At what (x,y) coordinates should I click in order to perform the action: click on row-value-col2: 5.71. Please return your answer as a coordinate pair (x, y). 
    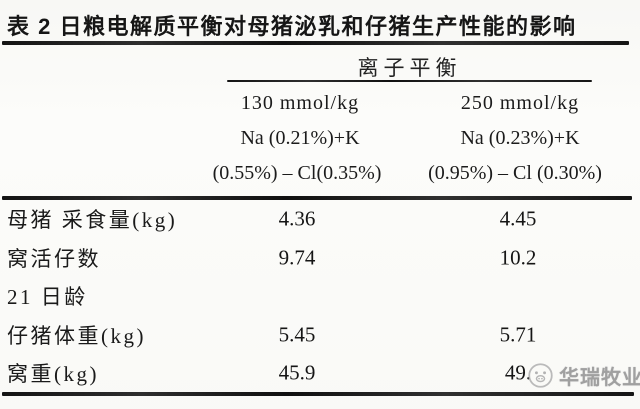
    Looking at the image, I should click on (518, 334).